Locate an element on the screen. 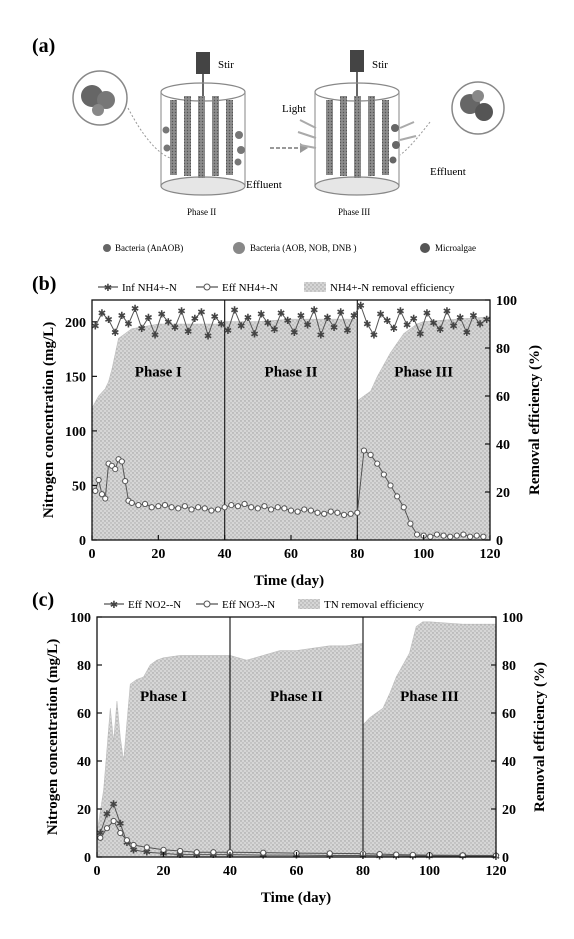 This screenshot has width=574, height=939. y2-tick-label: 20 is located at coordinates (509, 810).